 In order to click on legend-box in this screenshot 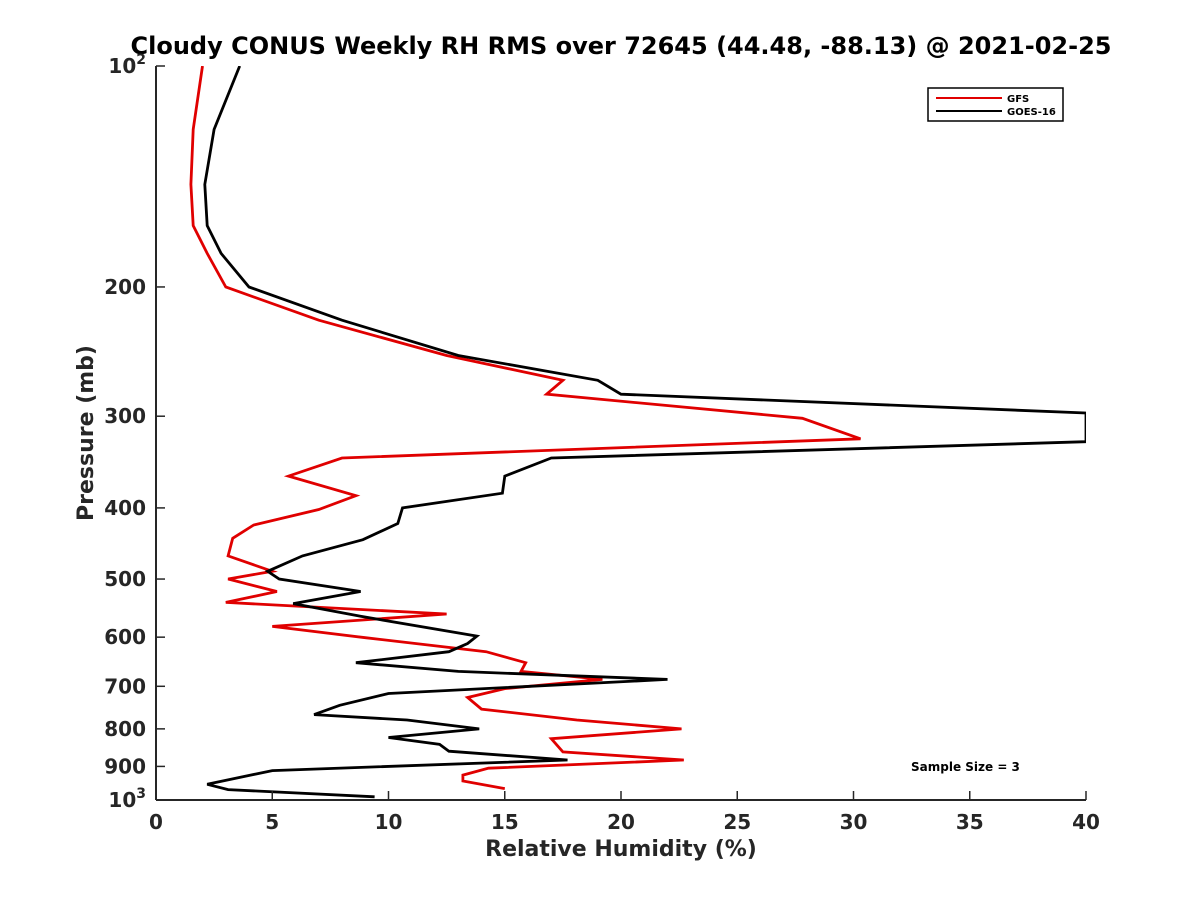, I will do `click(995, 104)`.